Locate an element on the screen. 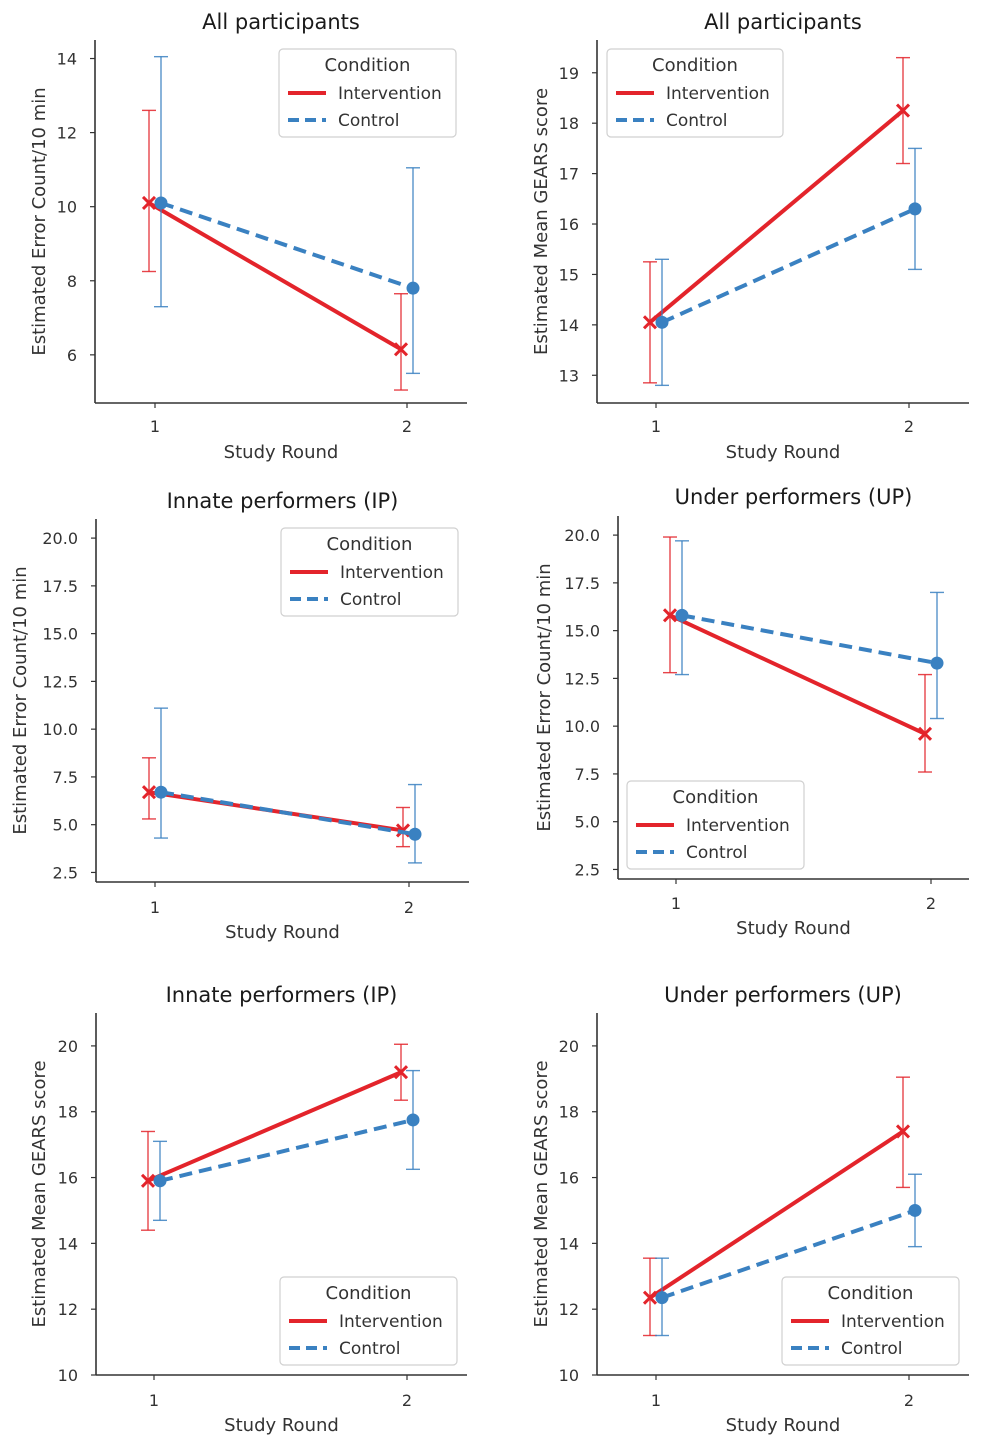  y-tick-label: 17 is located at coordinates (569, 174).